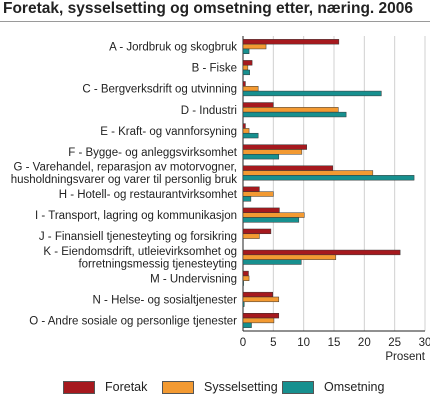 The width and height of the screenshot is (430, 417). What do you see at coordinates (209, 111) in the screenshot?
I see `category-label-d: D - Industri` at bounding box center [209, 111].